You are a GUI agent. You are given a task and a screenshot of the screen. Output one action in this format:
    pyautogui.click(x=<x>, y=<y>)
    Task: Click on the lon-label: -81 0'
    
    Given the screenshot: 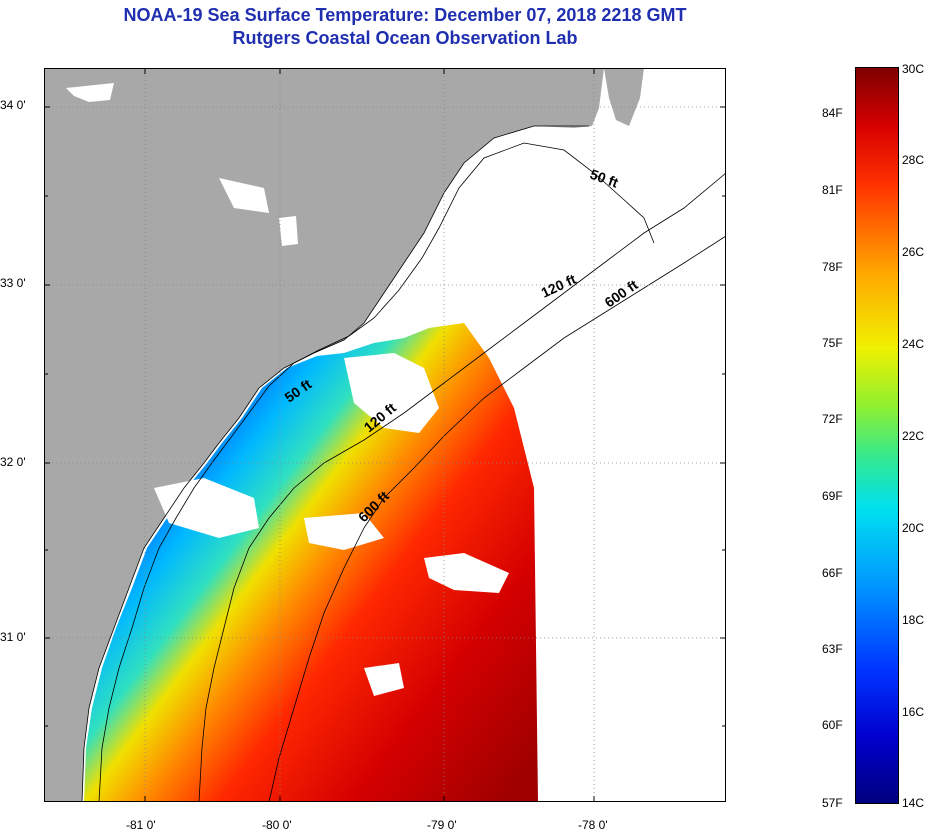 What is the action you would take?
    pyautogui.click(x=141, y=825)
    